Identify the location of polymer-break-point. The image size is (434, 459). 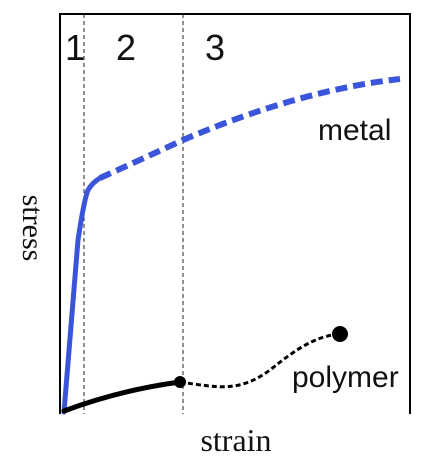
(340, 334).